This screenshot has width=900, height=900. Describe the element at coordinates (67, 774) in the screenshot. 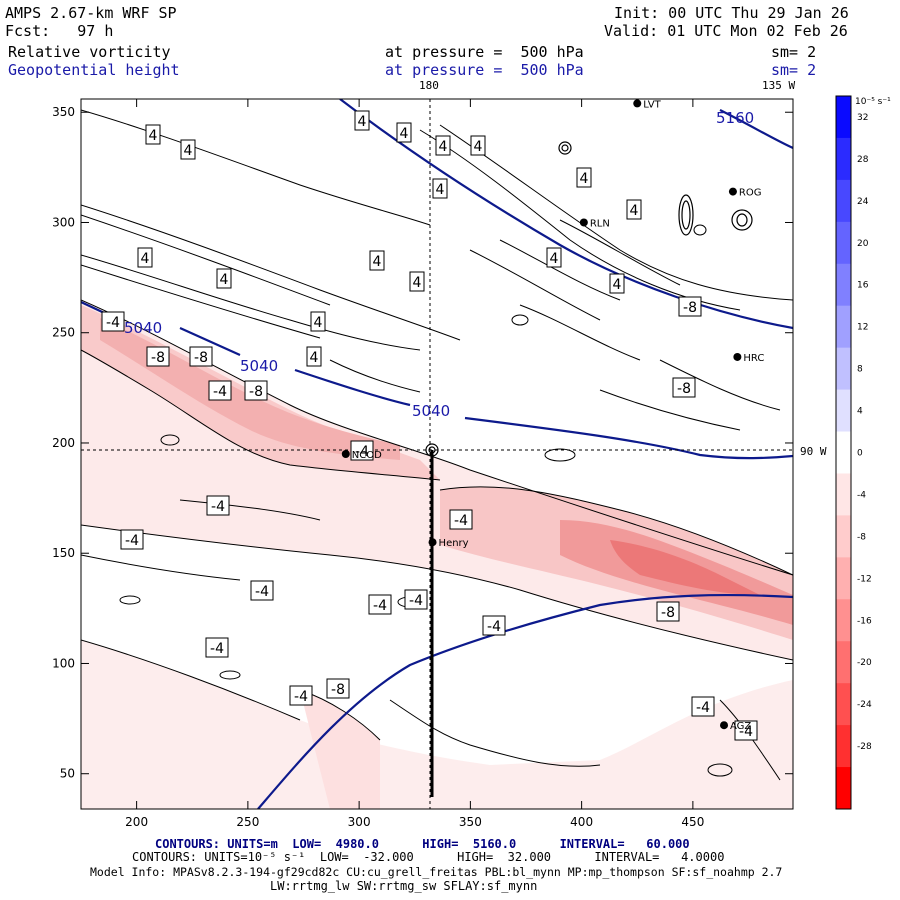

I see `y-tick-label: 50` at that location.